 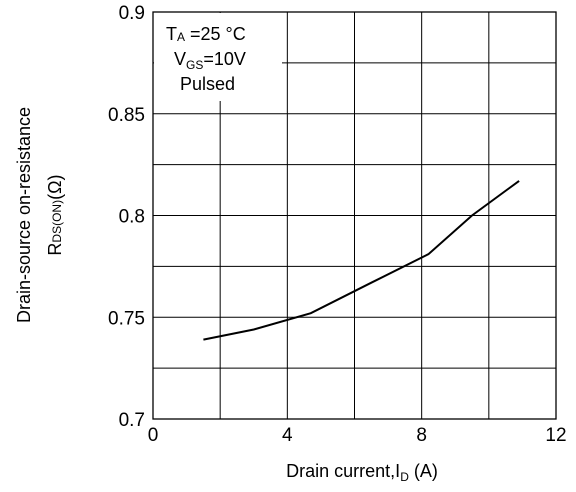 What do you see at coordinates (555, 435) in the screenshot?
I see `x-tick-label: 12` at bounding box center [555, 435].